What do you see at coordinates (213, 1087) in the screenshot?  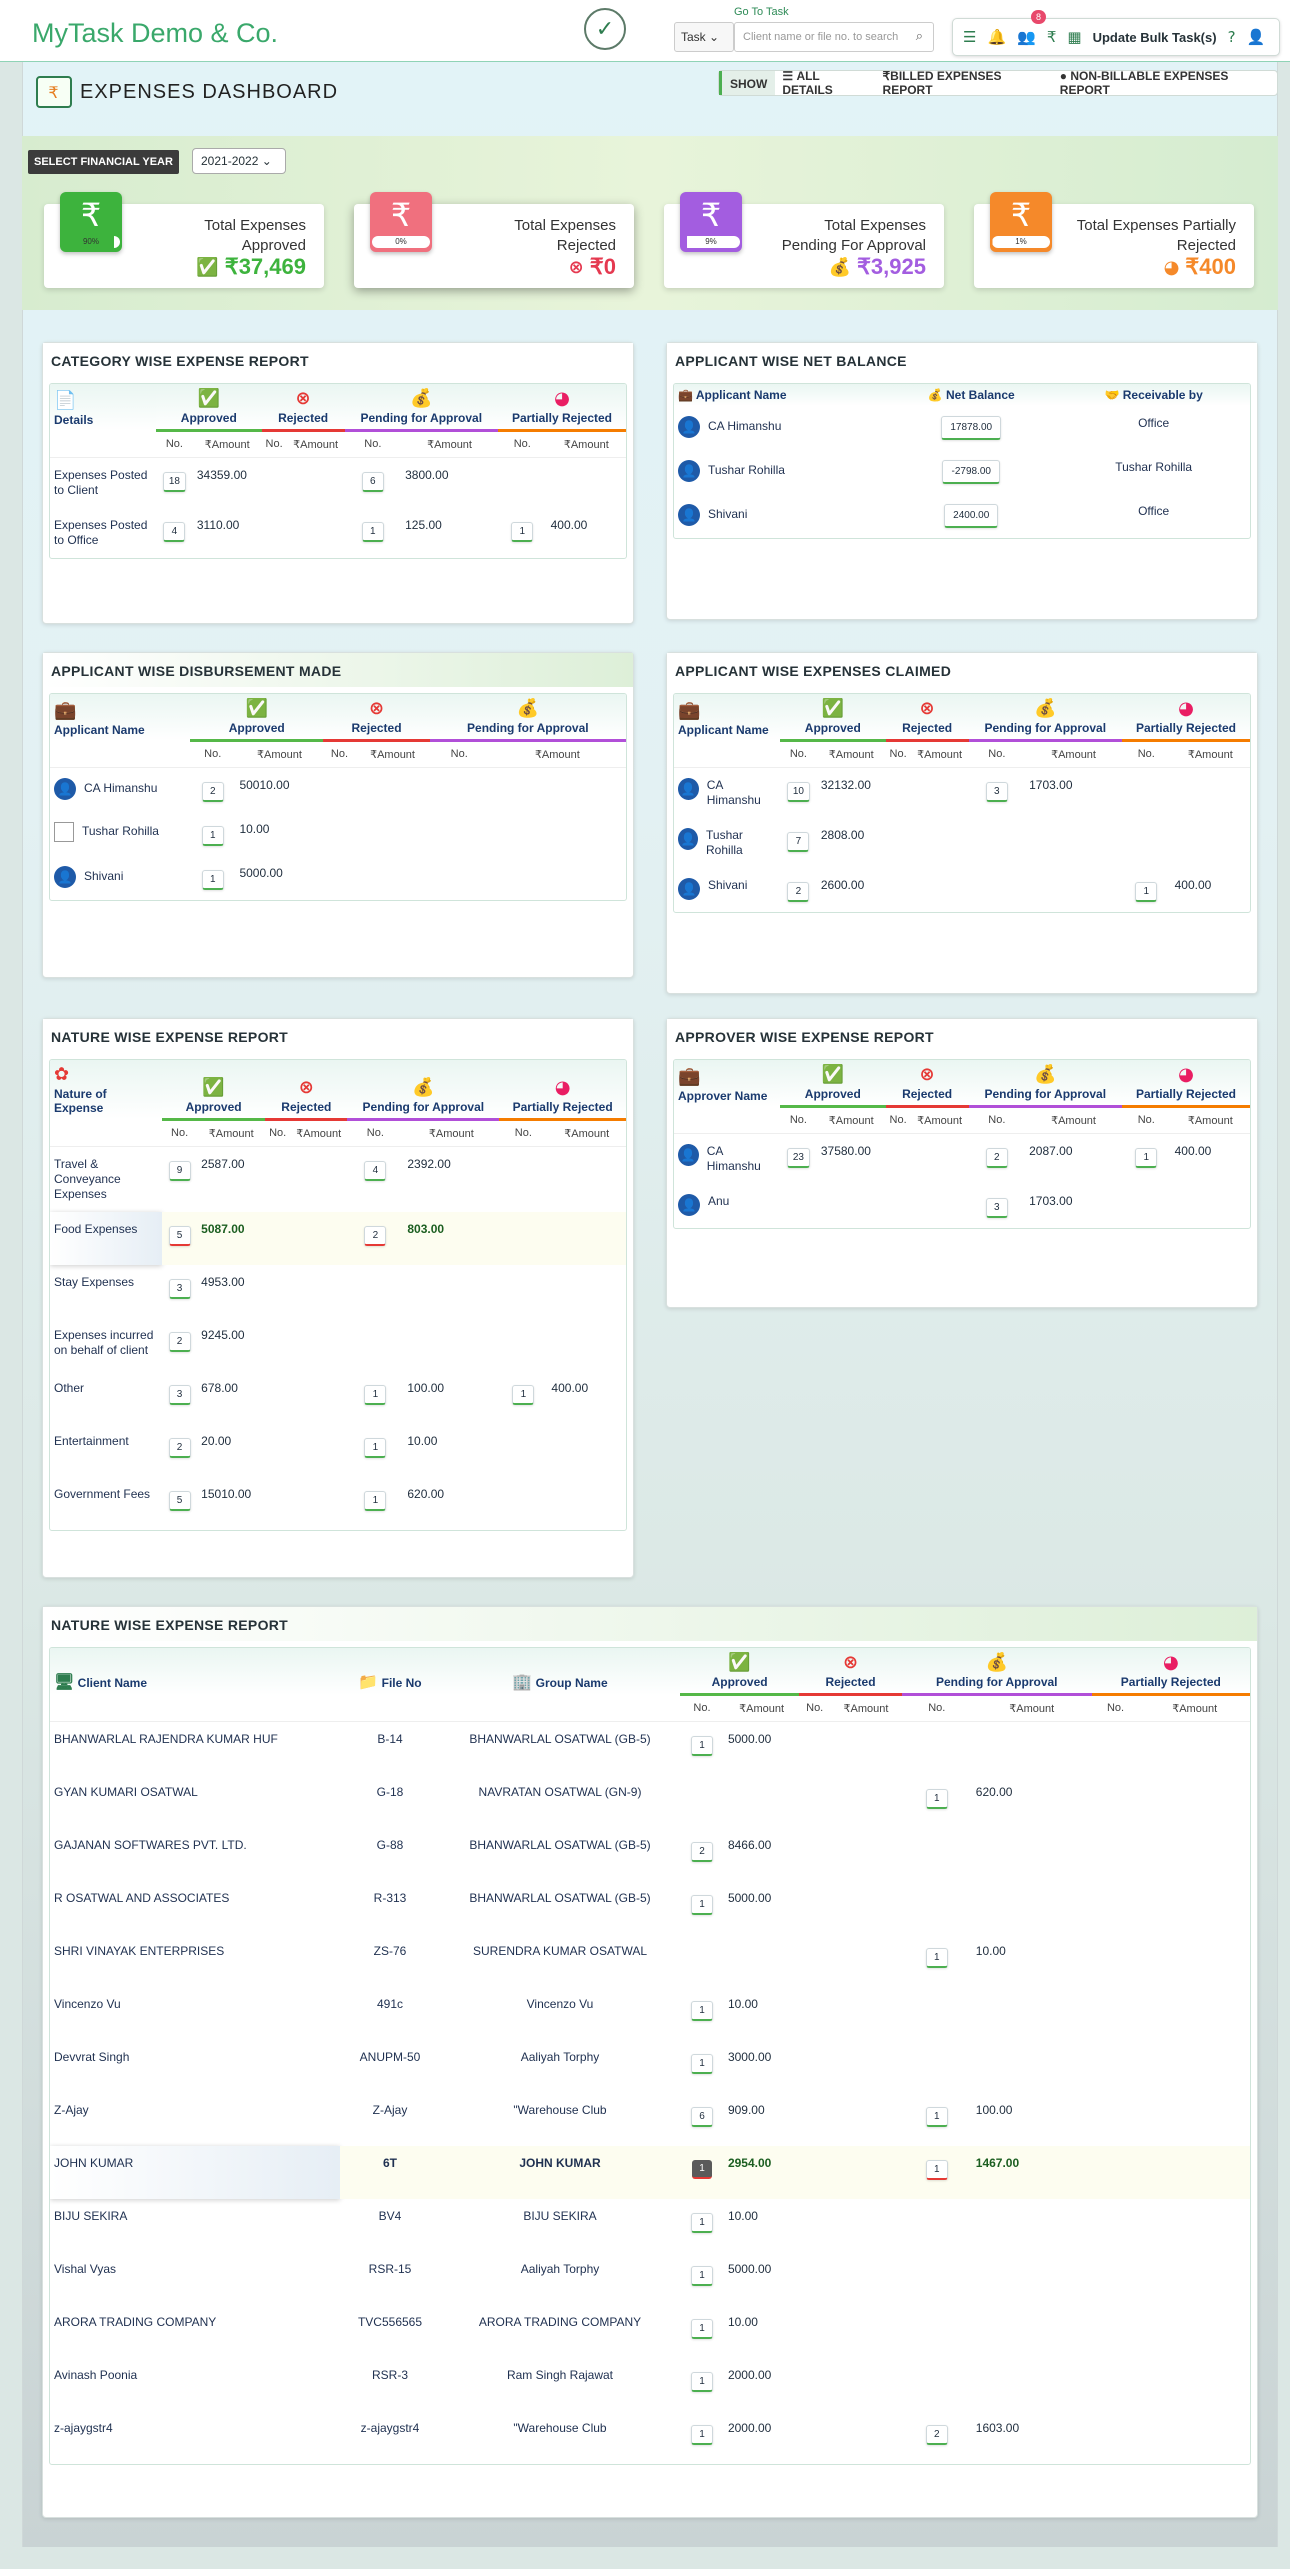 I see `approved-icon: ✅` at bounding box center [213, 1087].